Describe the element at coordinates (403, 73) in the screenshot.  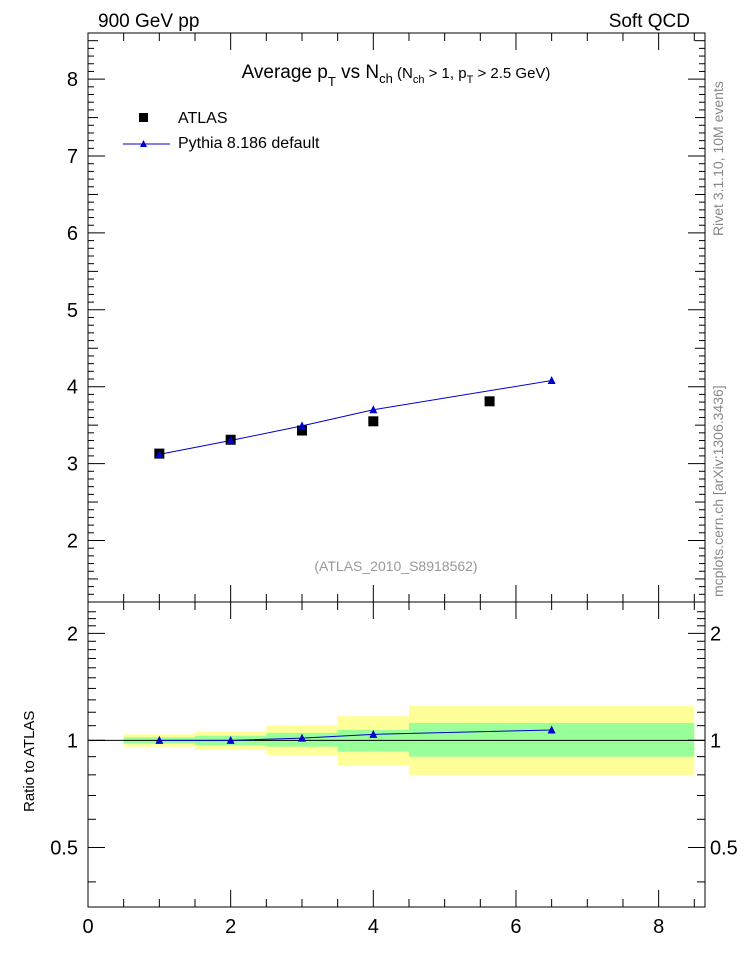
I see `title-cond: (N` at that location.